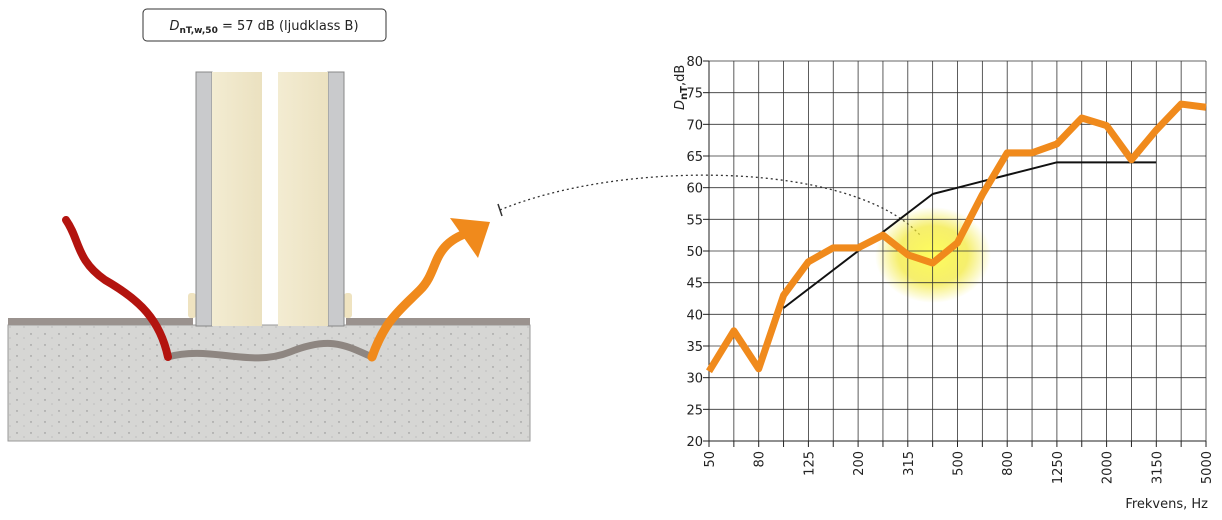 The height and width of the screenshot is (520, 1222). Describe the element at coordinates (694, 379) in the screenshot. I see `y-tick-label: 30` at that location.